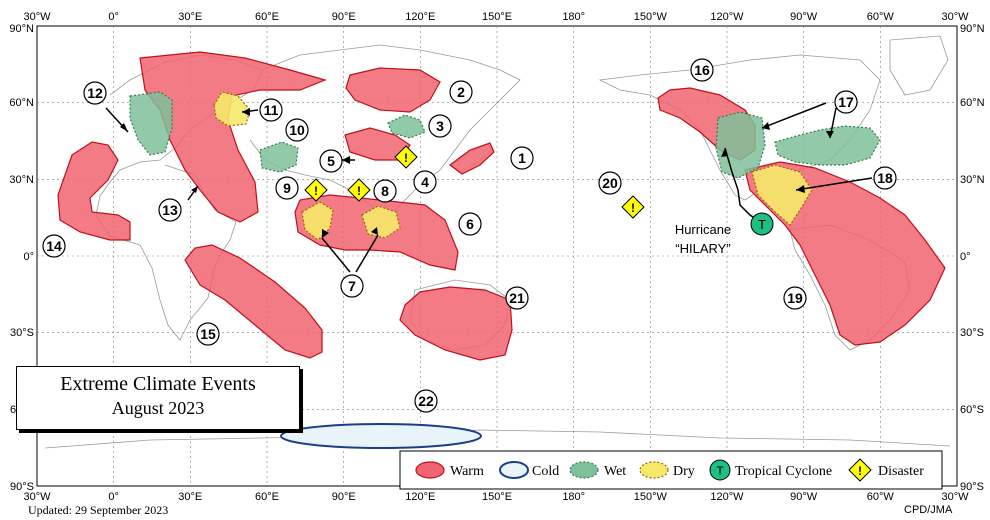 The image size is (990, 520). Describe the element at coordinates (472, 158) in the screenshot. I see `warm-region-japan` at that location.